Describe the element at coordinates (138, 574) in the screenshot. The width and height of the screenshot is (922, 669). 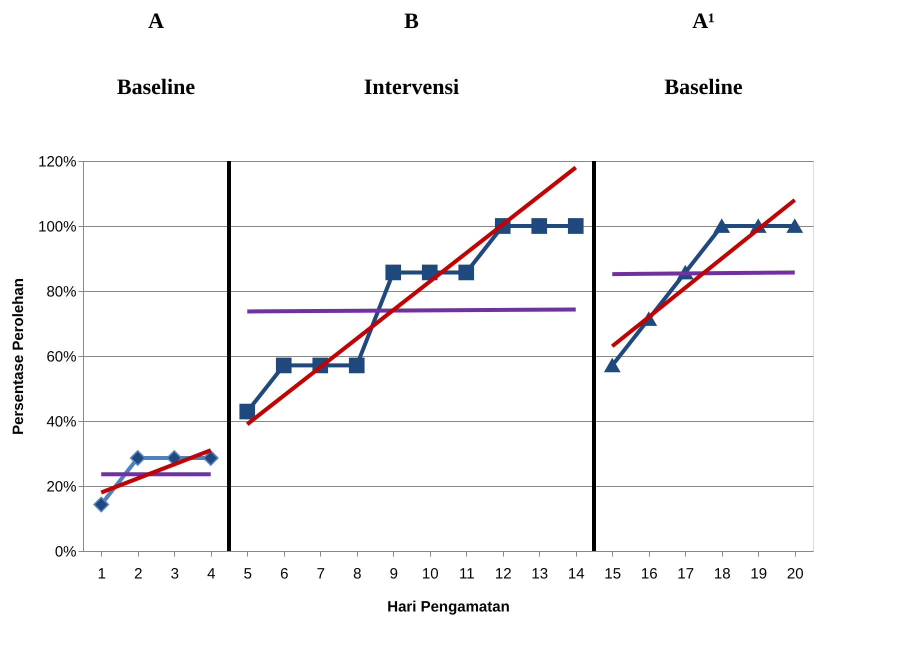
I see `x-tick-label: 2` at that location.